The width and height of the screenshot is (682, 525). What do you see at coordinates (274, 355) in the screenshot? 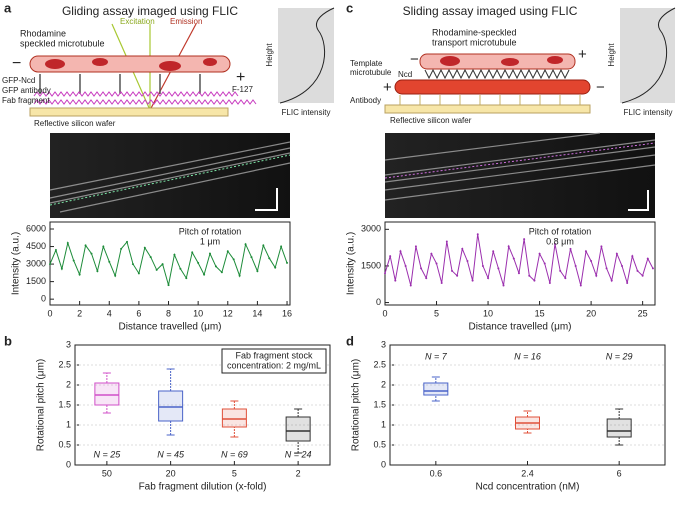
I see `note: Fab fragment stock` at bounding box center [274, 355].